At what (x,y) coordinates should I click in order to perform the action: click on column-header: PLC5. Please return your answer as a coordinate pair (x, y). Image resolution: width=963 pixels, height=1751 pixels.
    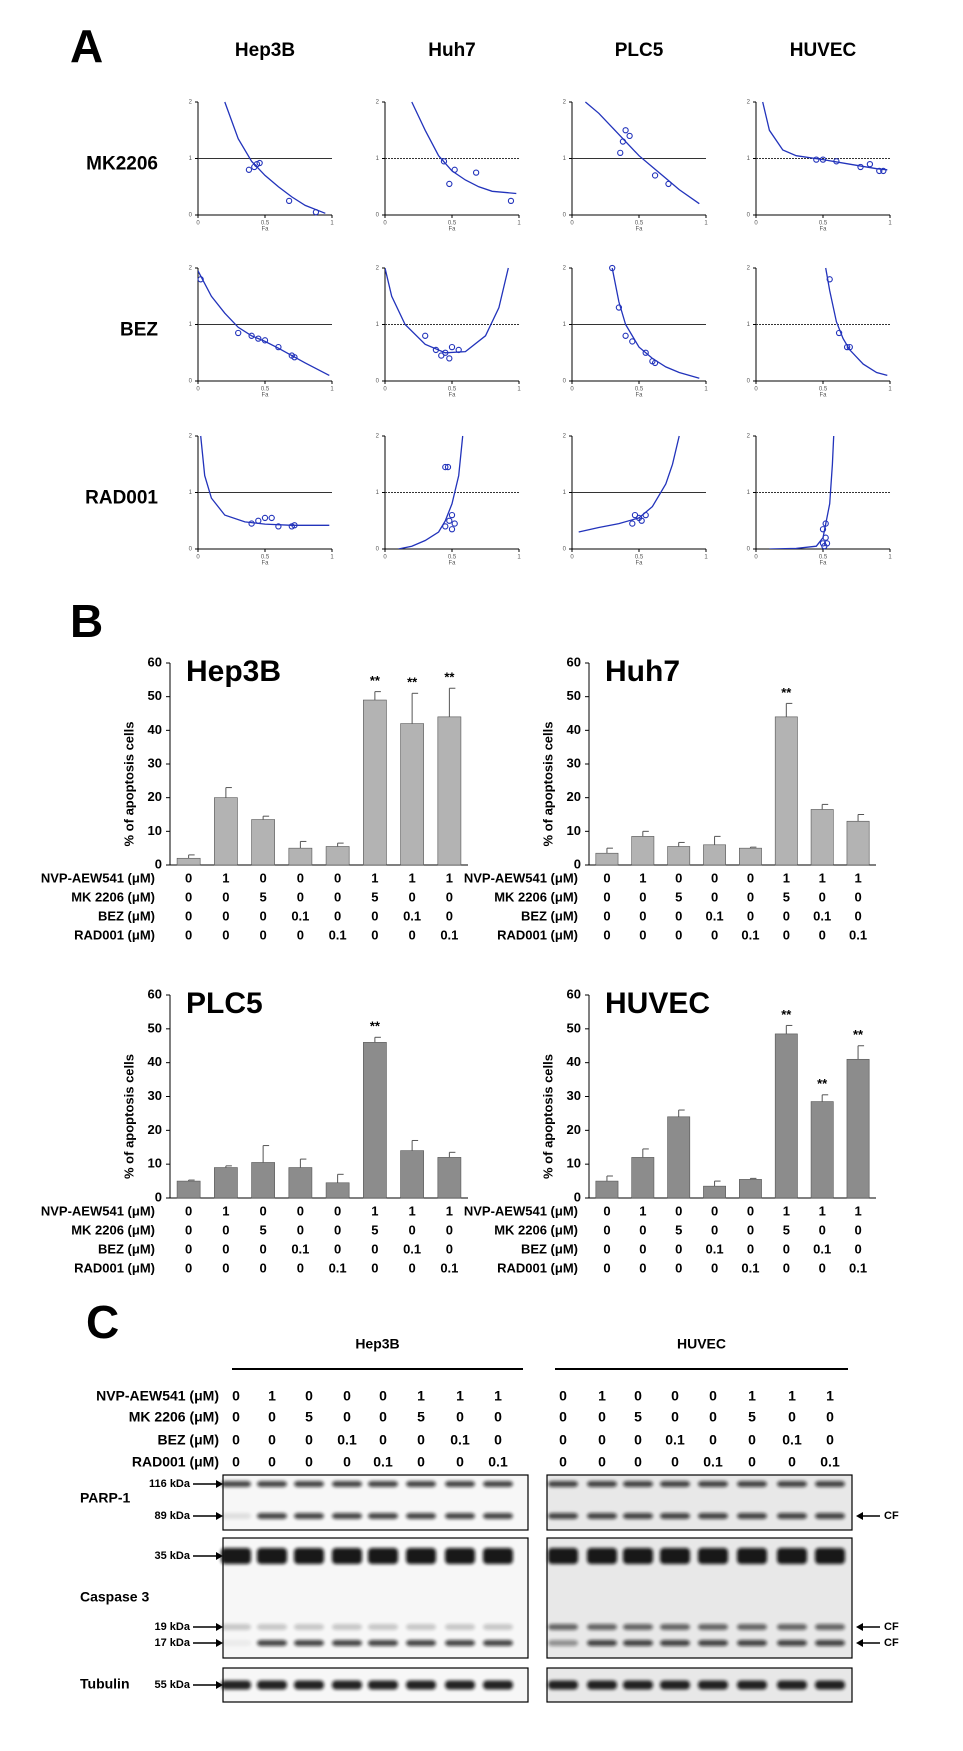
    Looking at the image, I should click on (639, 50).